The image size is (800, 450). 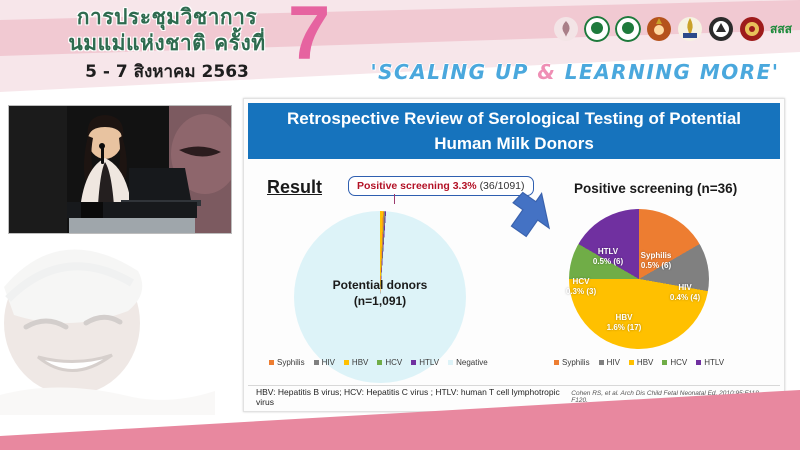 I want to click on legend-label-hbv: HBV, so click(x=360, y=362).